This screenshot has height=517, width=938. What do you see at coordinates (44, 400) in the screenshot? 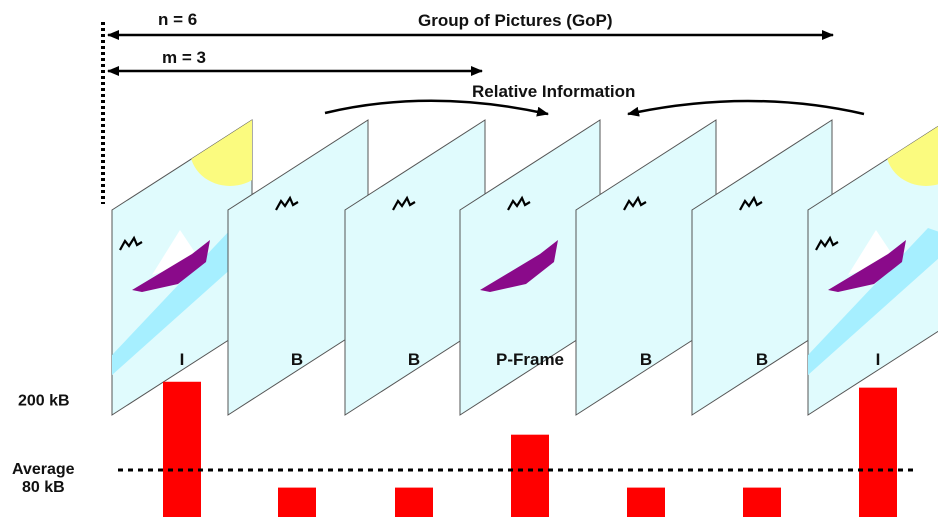
I see `tick-label-200kb: 200 kB` at bounding box center [44, 400].